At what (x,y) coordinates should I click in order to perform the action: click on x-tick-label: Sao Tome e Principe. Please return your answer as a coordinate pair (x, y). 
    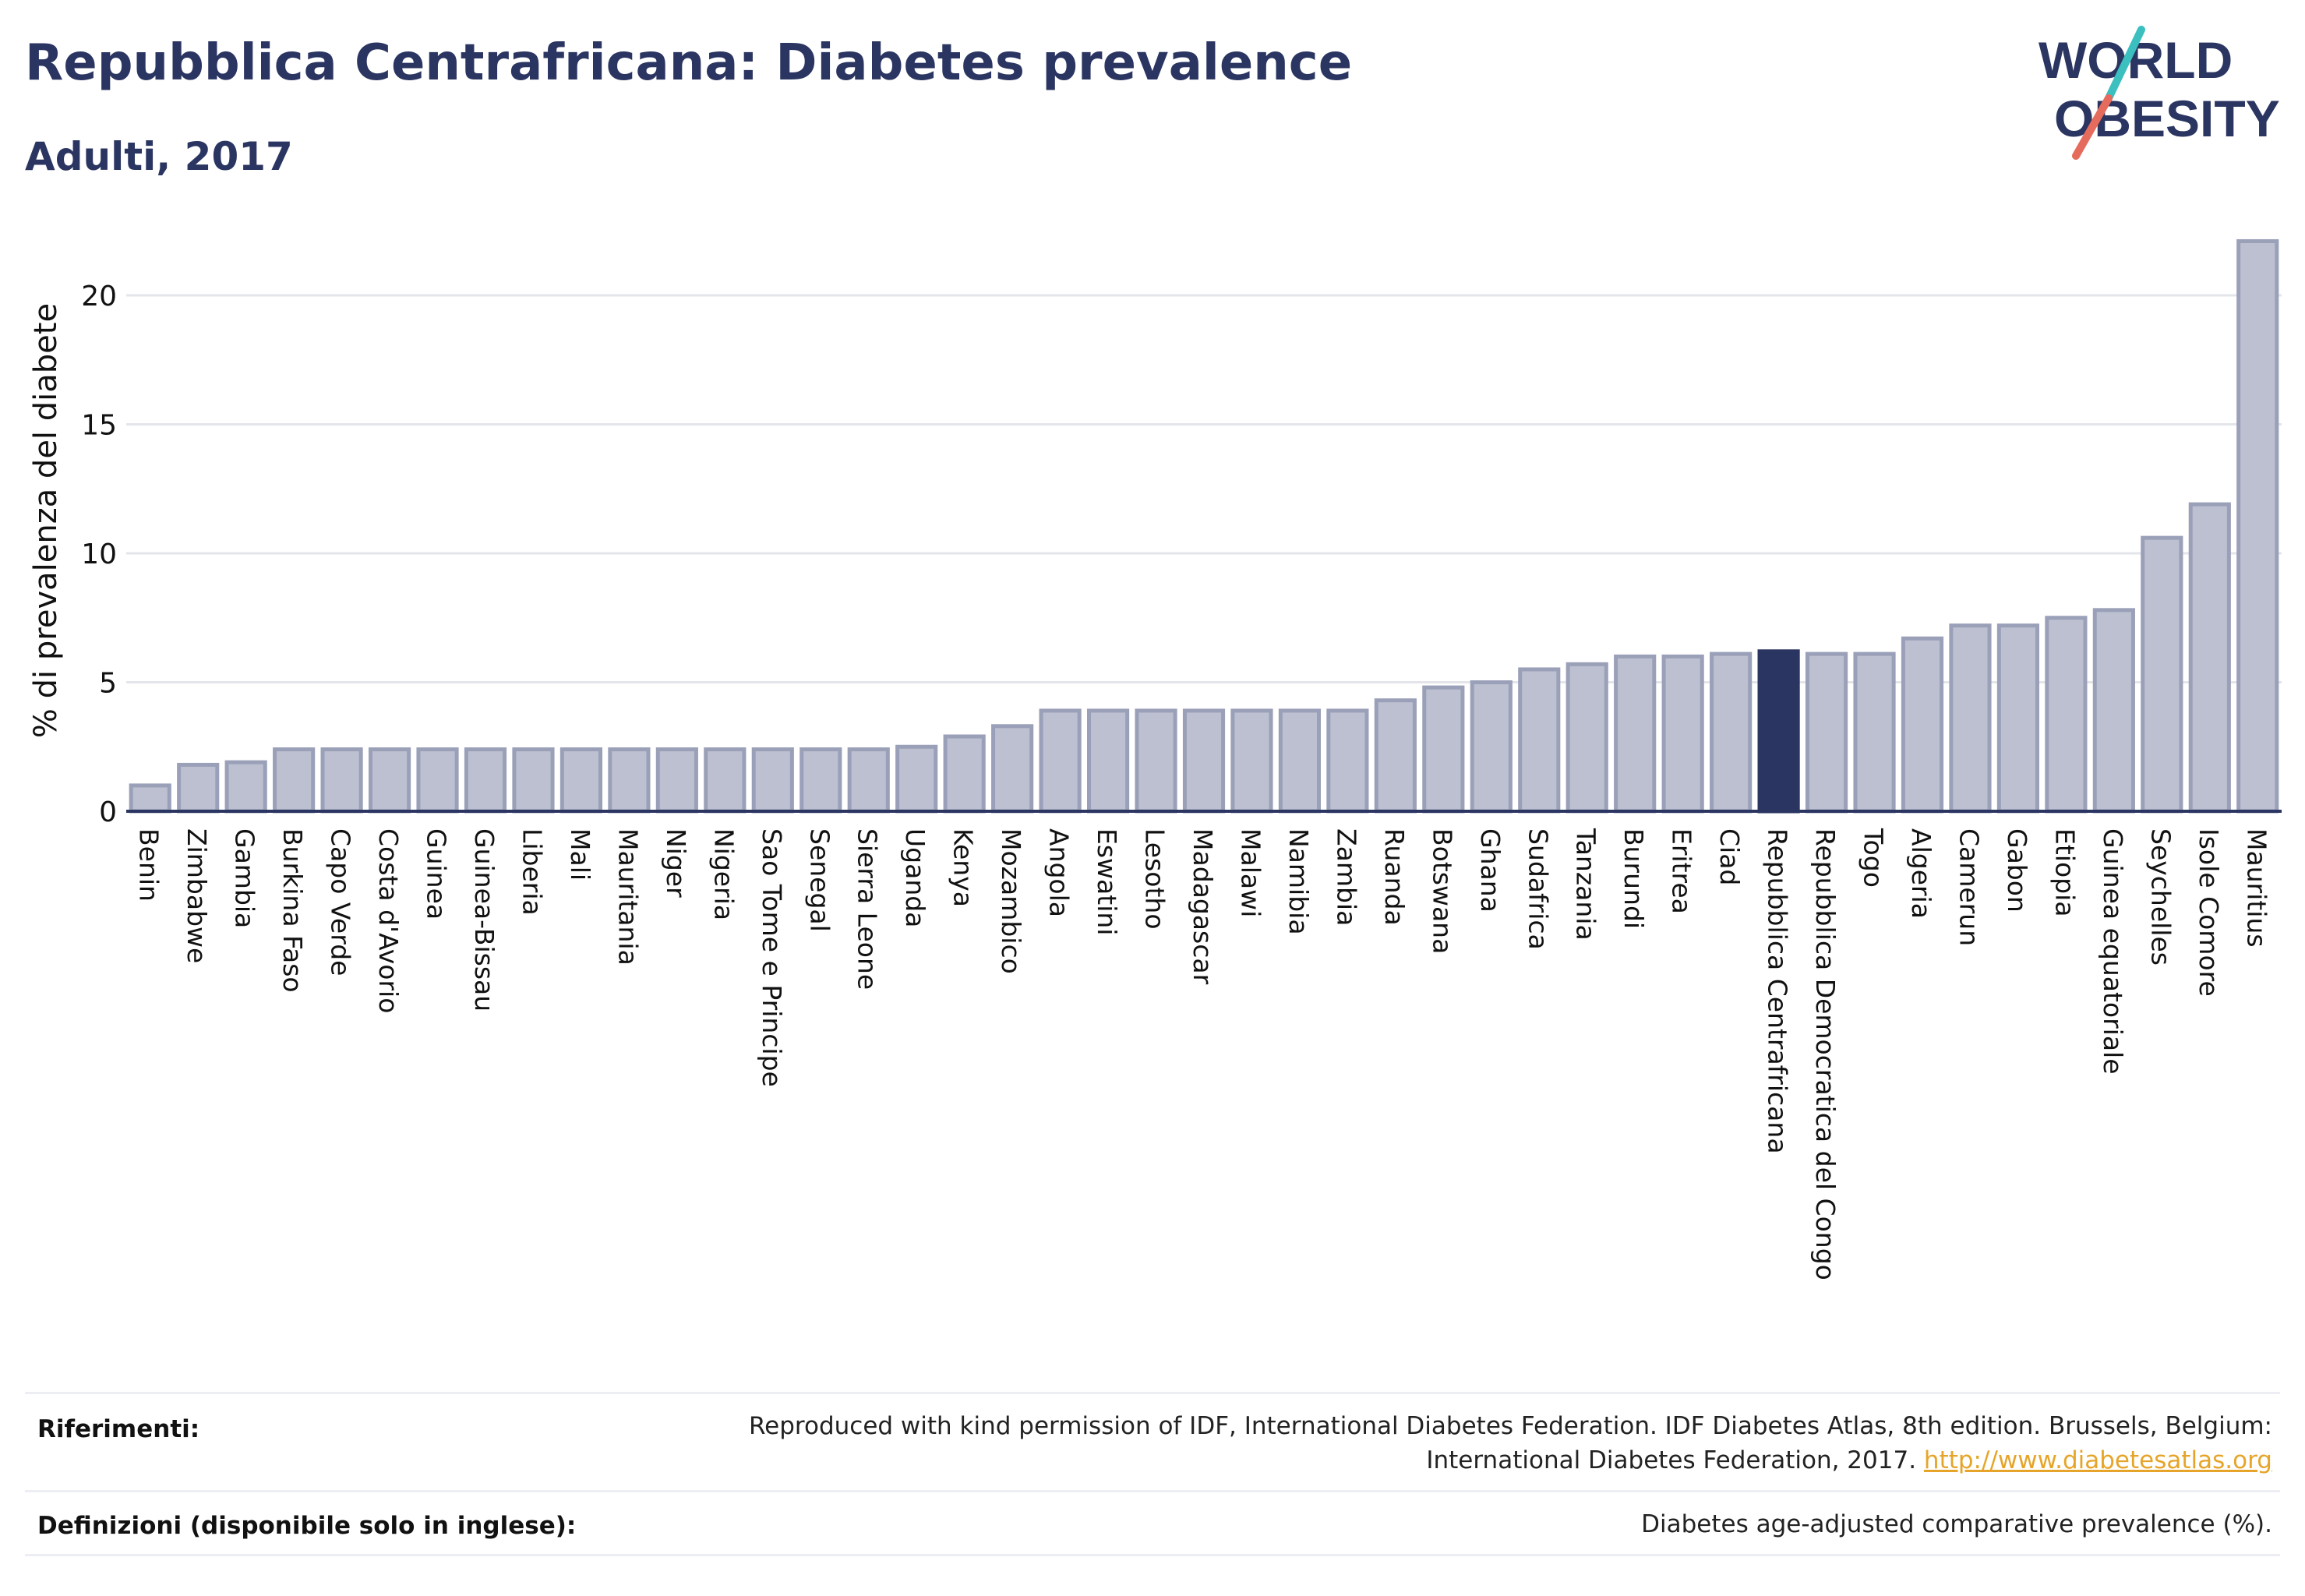
    Looking at the image, I should click on (772, 957).